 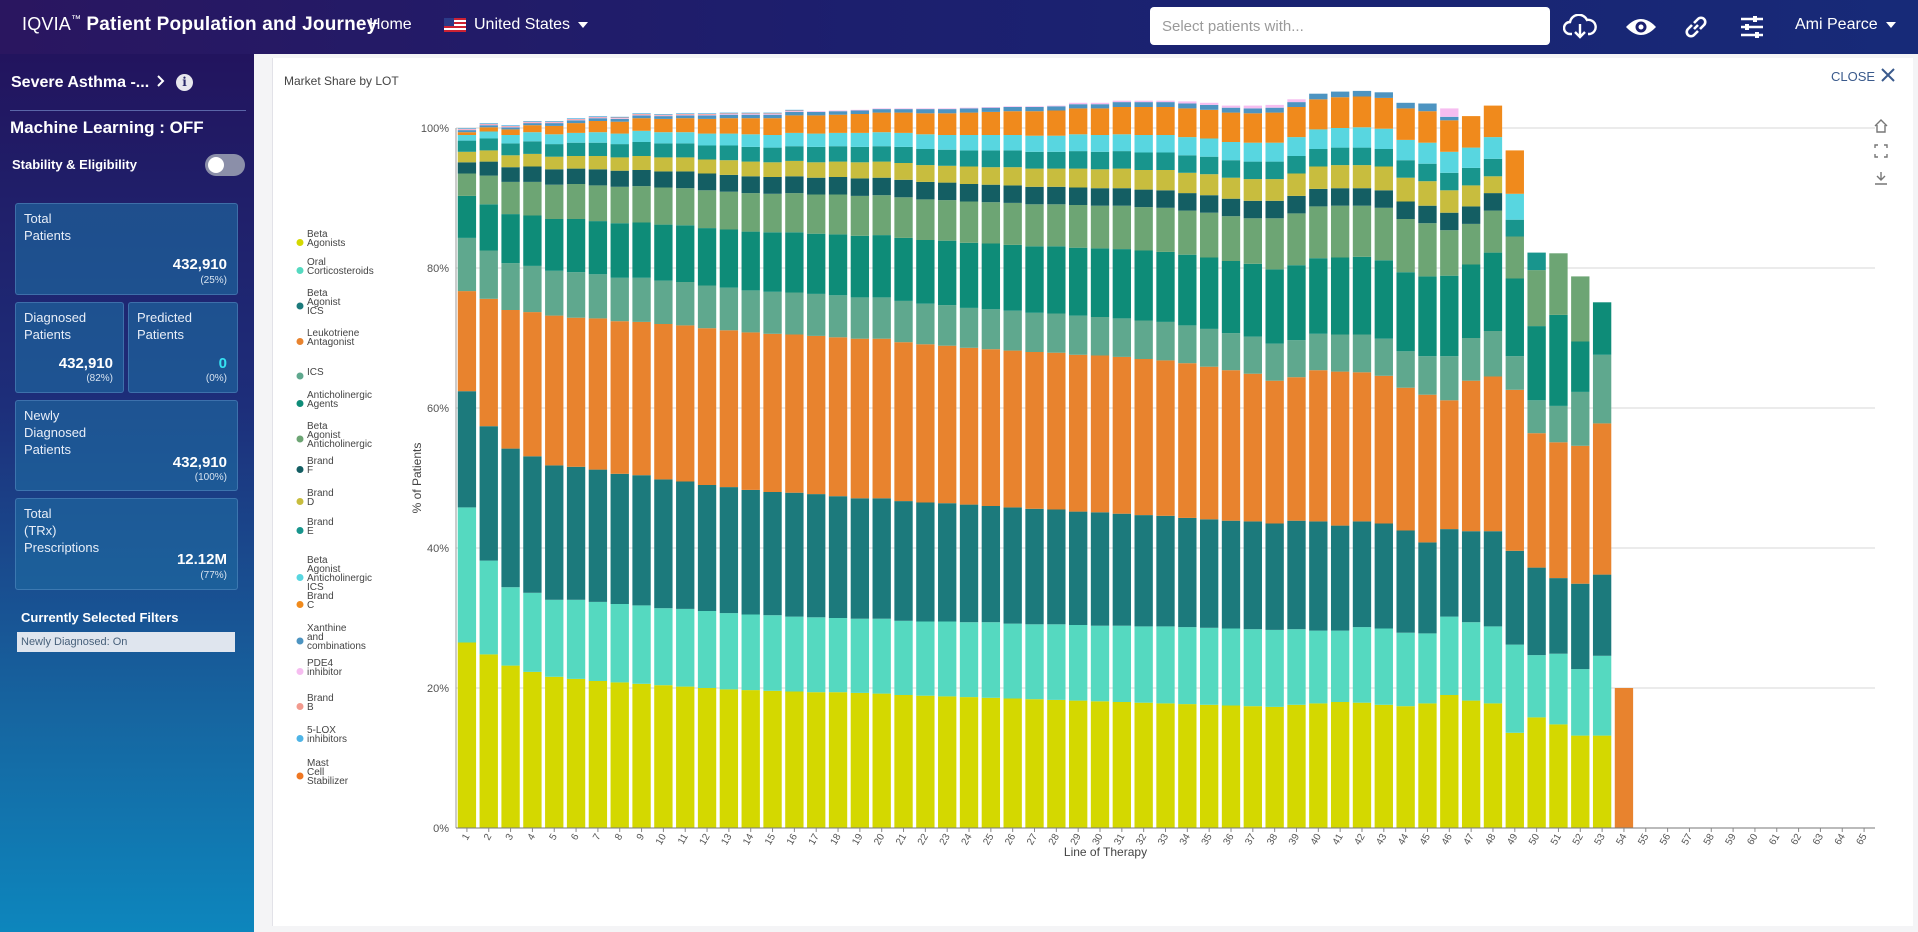 What do you see at coordinates (1010, 840) in the screenshot?
I see `x-tick-label: 26` at bounding box center [1010, 840].